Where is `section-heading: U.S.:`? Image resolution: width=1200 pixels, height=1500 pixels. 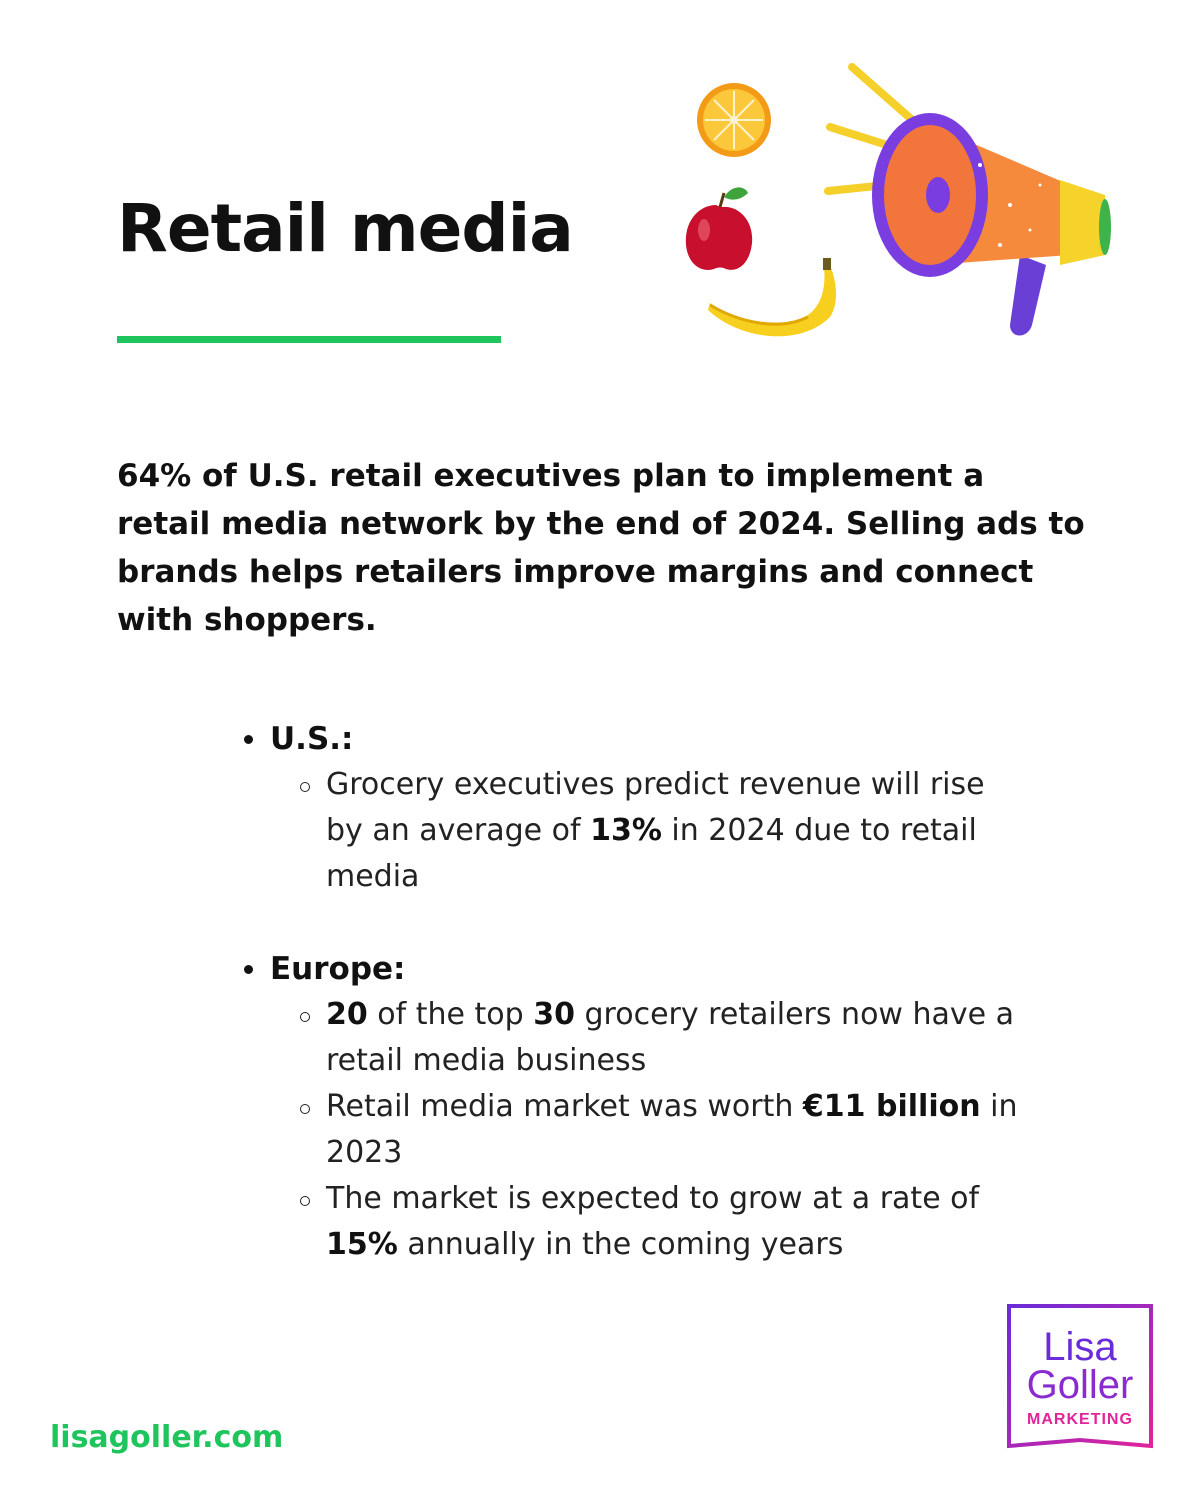
section-heading: U.S.: is located at coordinates (630, 739).